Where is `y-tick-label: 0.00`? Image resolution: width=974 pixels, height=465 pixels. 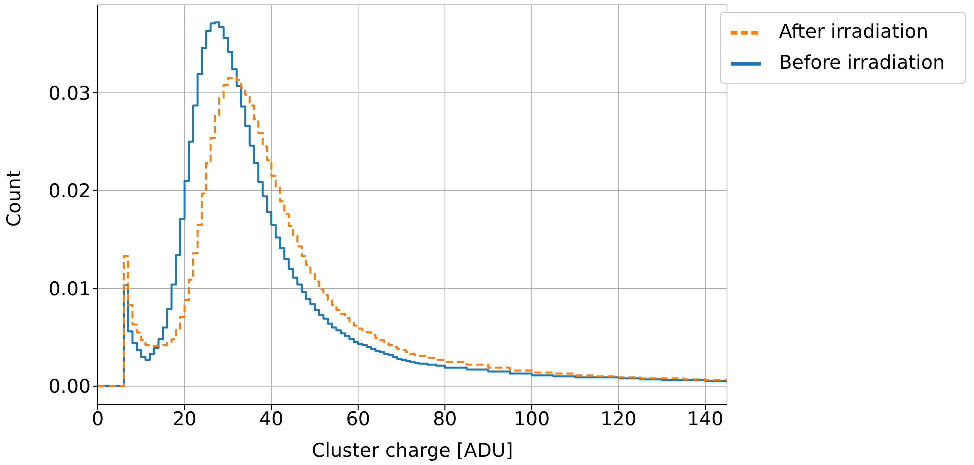 y-tick-label: 0.00 is located at coordinates (69, 387).